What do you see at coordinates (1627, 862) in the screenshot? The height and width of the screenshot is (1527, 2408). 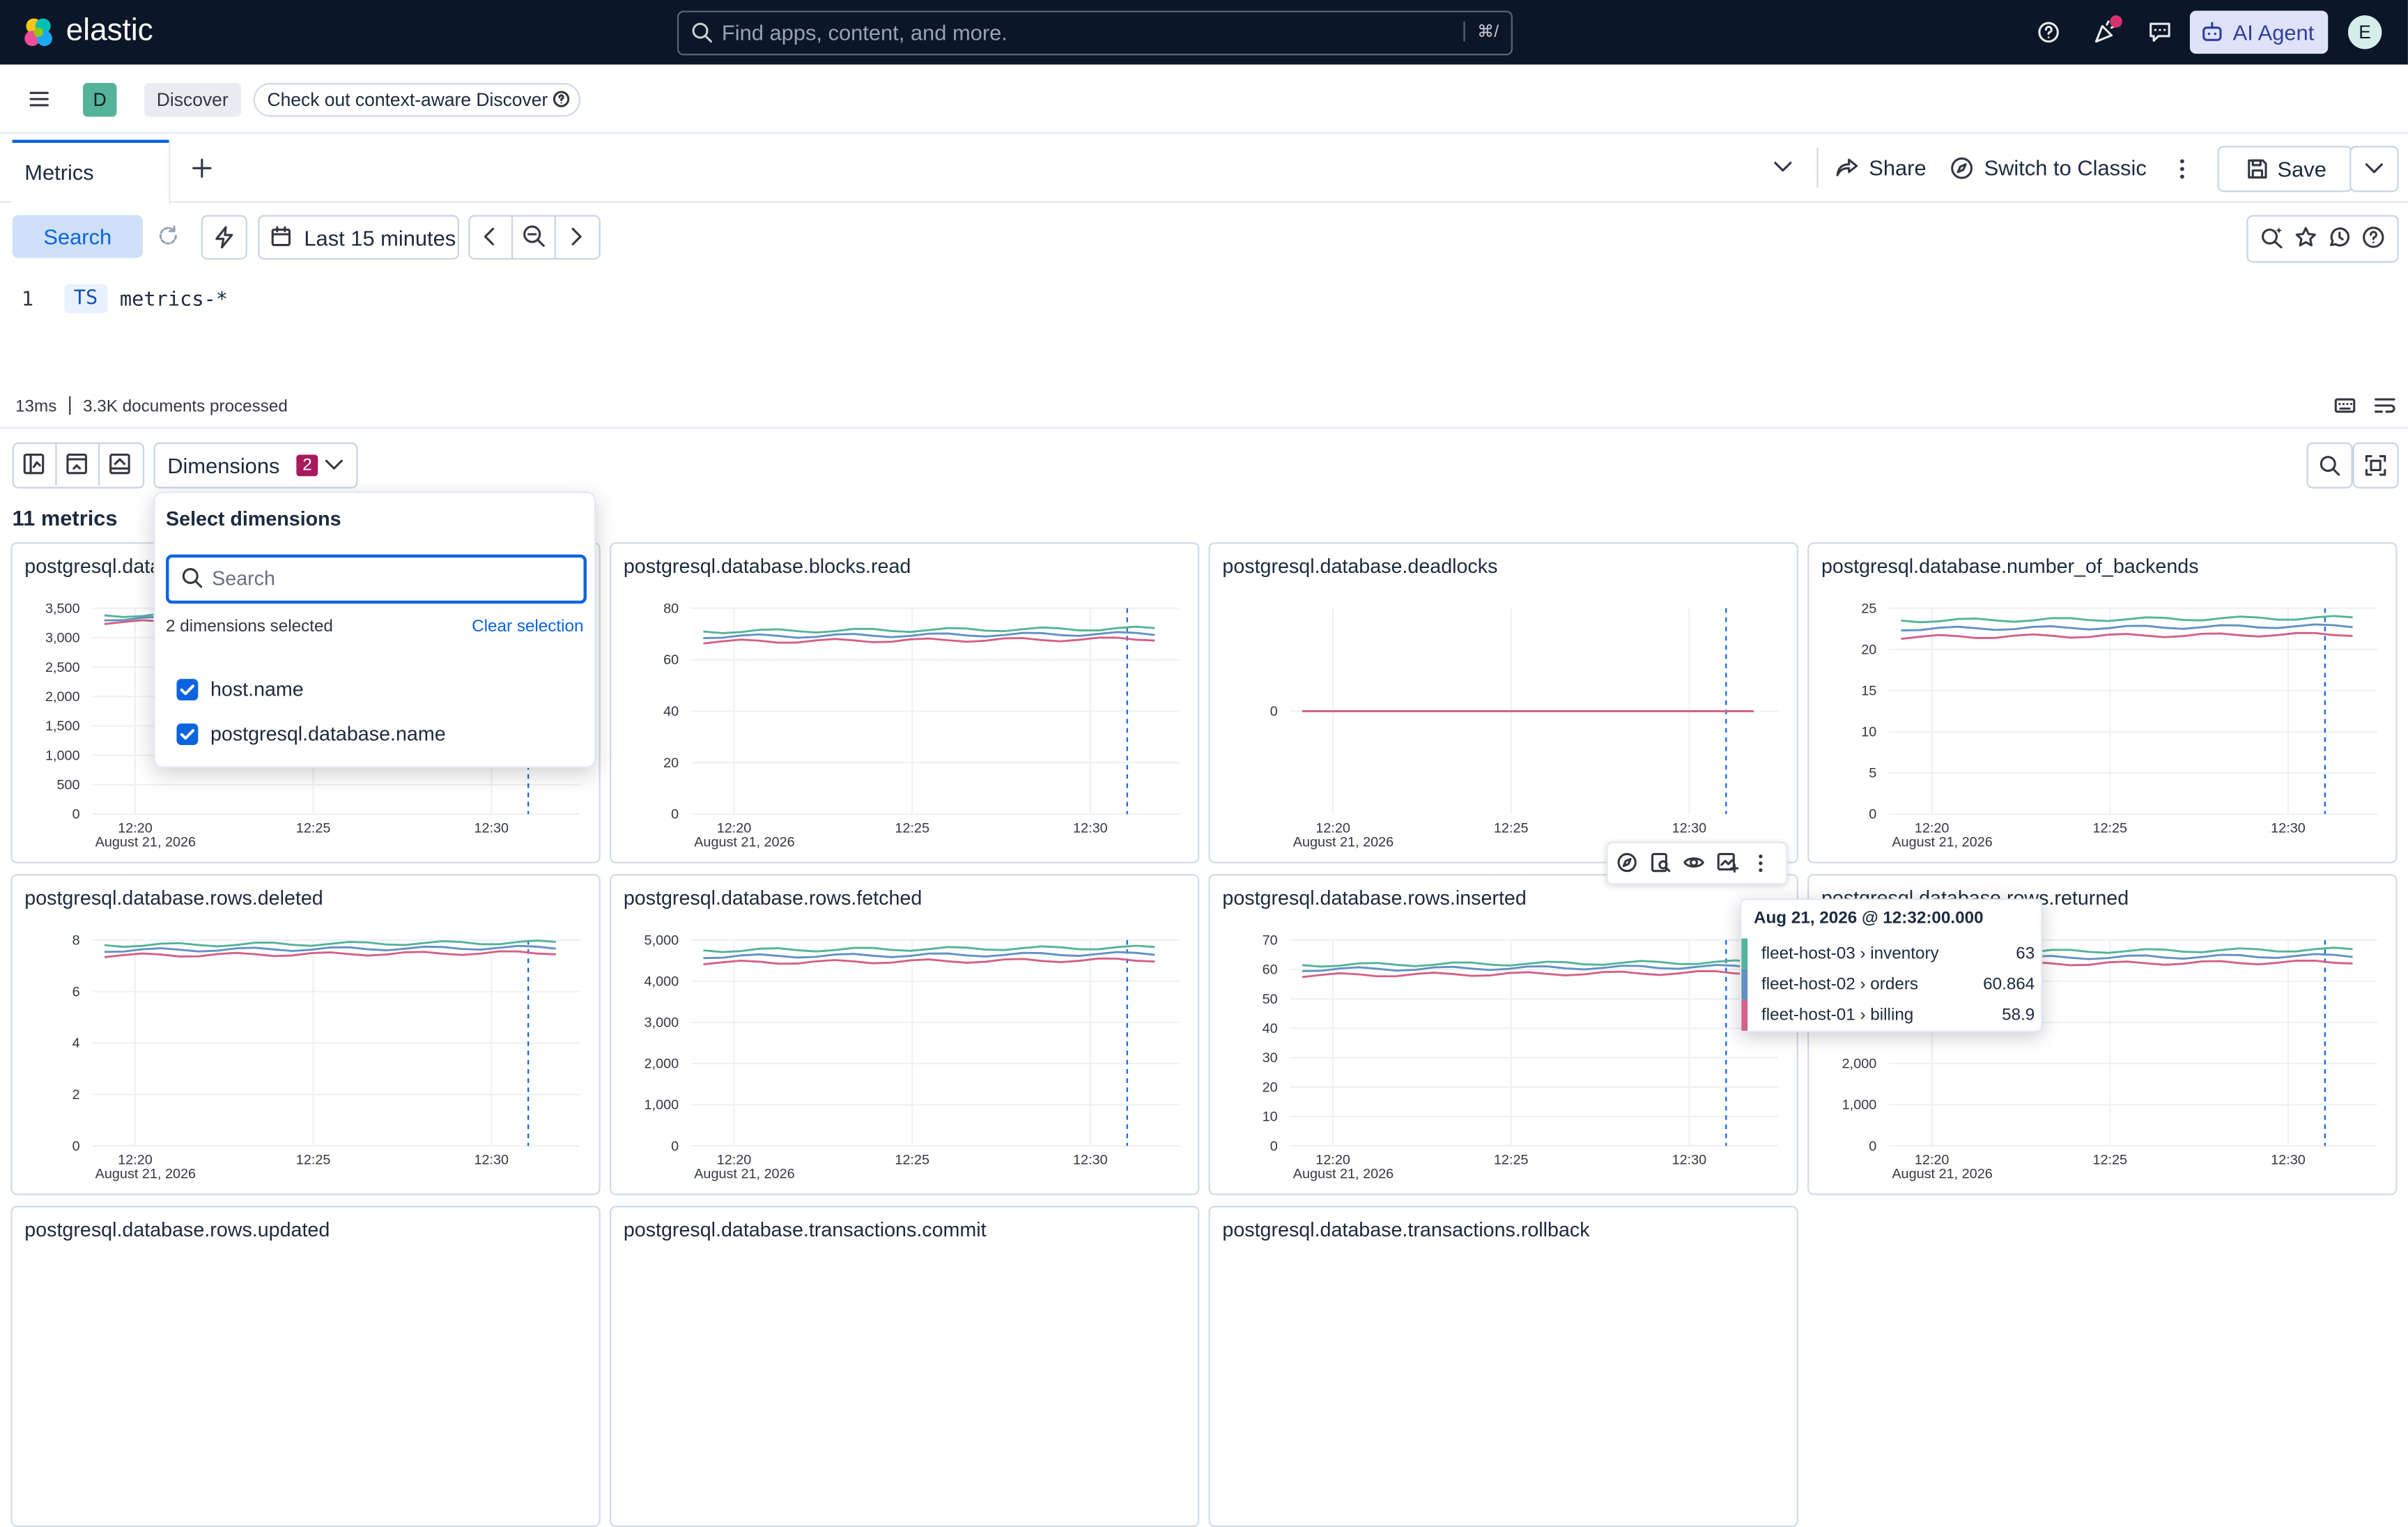 I see `explore-icon` at bounding box center [1627, 862].